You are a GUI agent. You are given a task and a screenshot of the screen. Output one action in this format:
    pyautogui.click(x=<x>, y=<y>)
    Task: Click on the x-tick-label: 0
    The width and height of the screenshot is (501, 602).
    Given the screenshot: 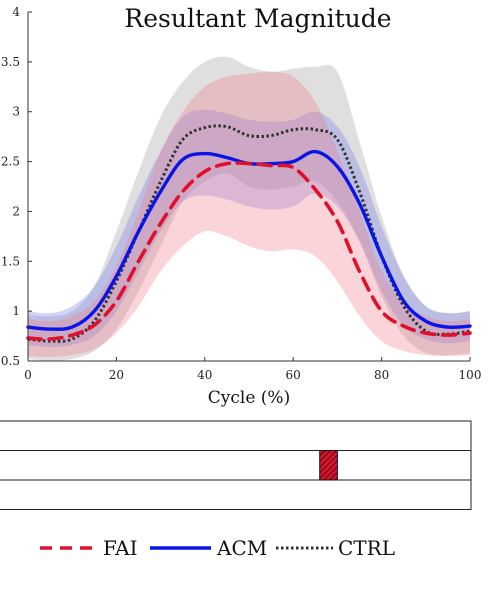 What is the action you would take?
    pyautogui.click(x=28, y=375)
    